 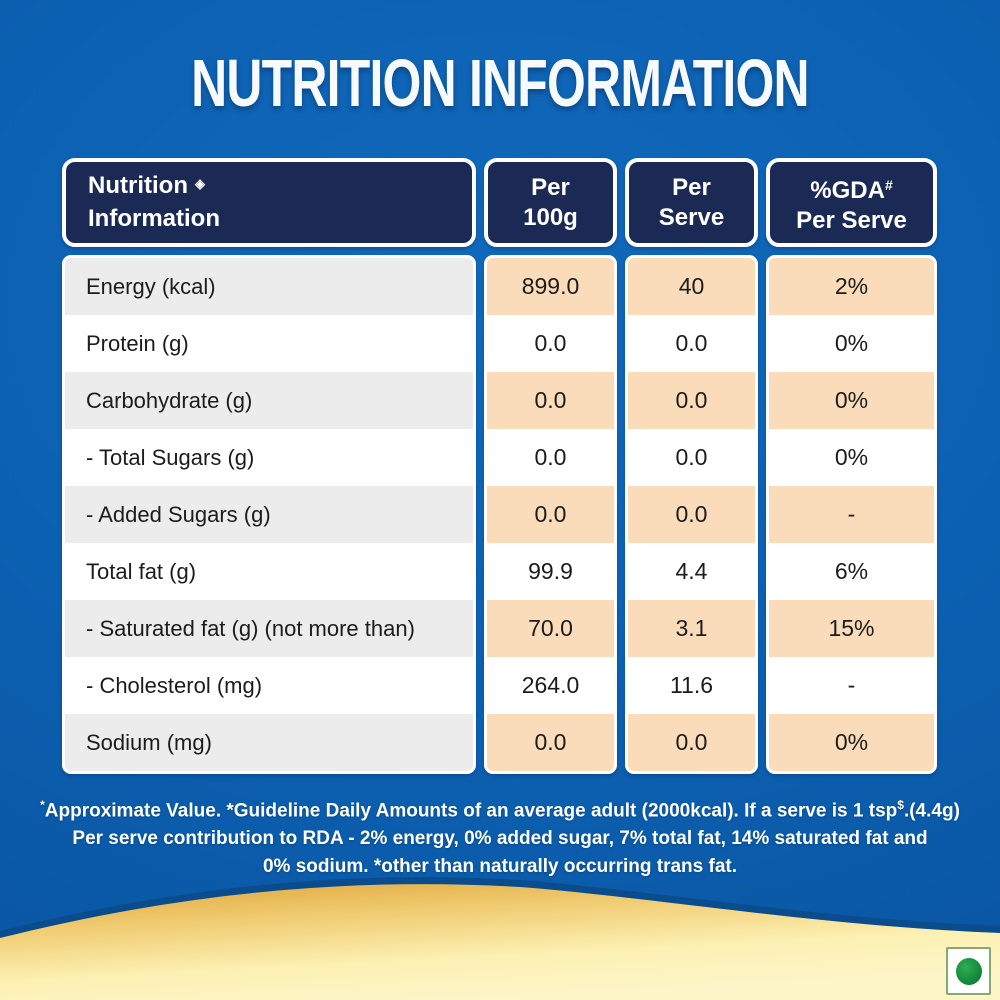 I want to click on cell-per-100g: 264.0, so click(x=550, y=685).